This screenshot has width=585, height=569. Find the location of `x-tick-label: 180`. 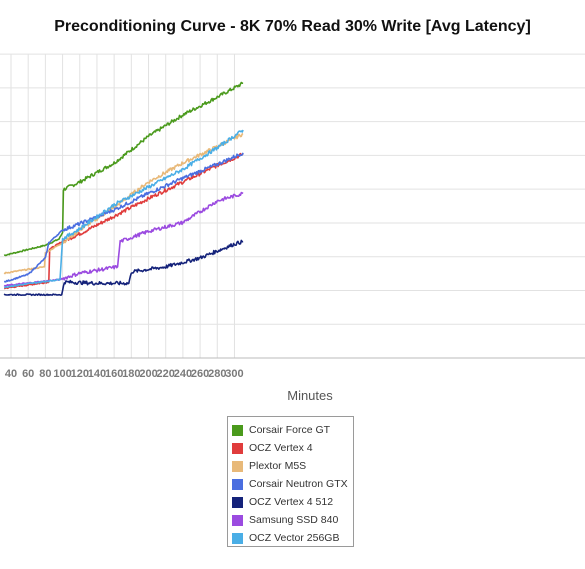

x-tick-label: 180 is located at coordinates (131, 374).